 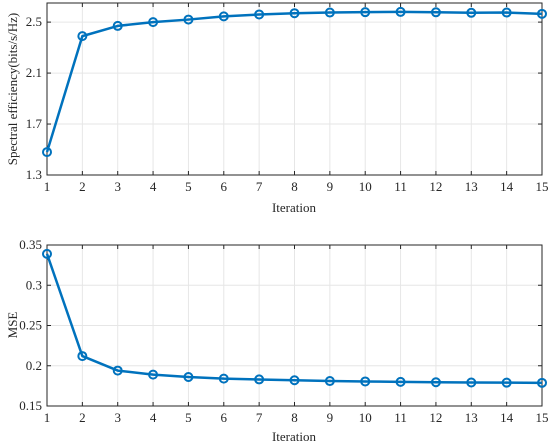 What do you see at coordinates (34, 98) in the screenshot?
I see `y-tick-labels: 1.3 1.7 2.1 2.5` at bounding box center [34, 98].